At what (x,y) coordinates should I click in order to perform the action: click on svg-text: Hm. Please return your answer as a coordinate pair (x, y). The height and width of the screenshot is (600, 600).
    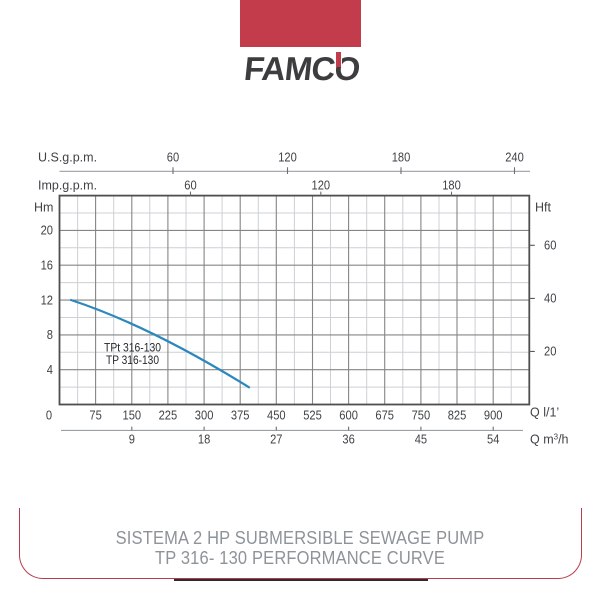
    Looking at the image, I should click on (43, 208).